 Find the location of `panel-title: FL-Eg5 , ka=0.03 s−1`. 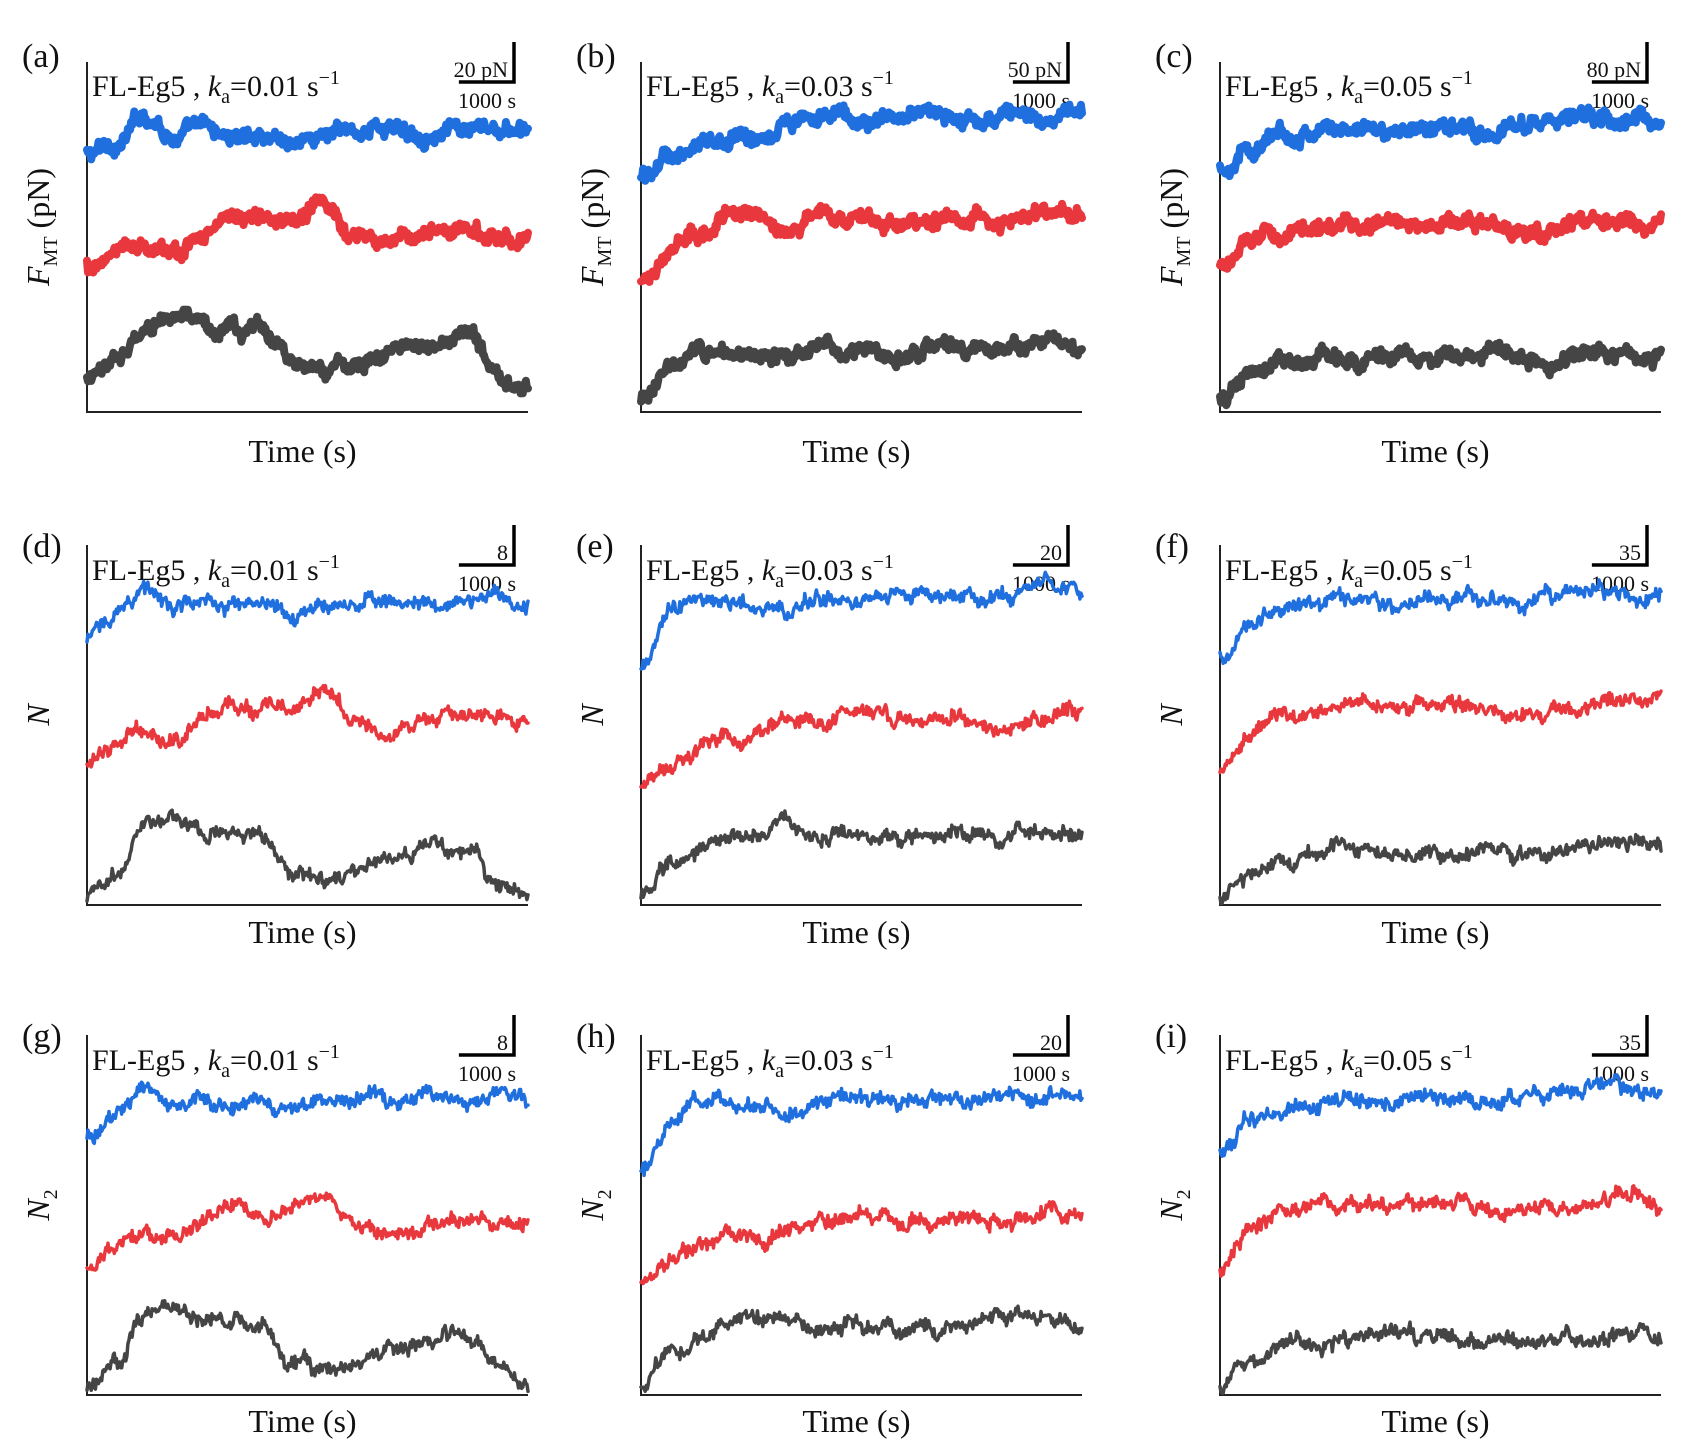

panel-title: FL-Eg5 , ka=0.03 s−1 is located at coordinates (770, 1061).